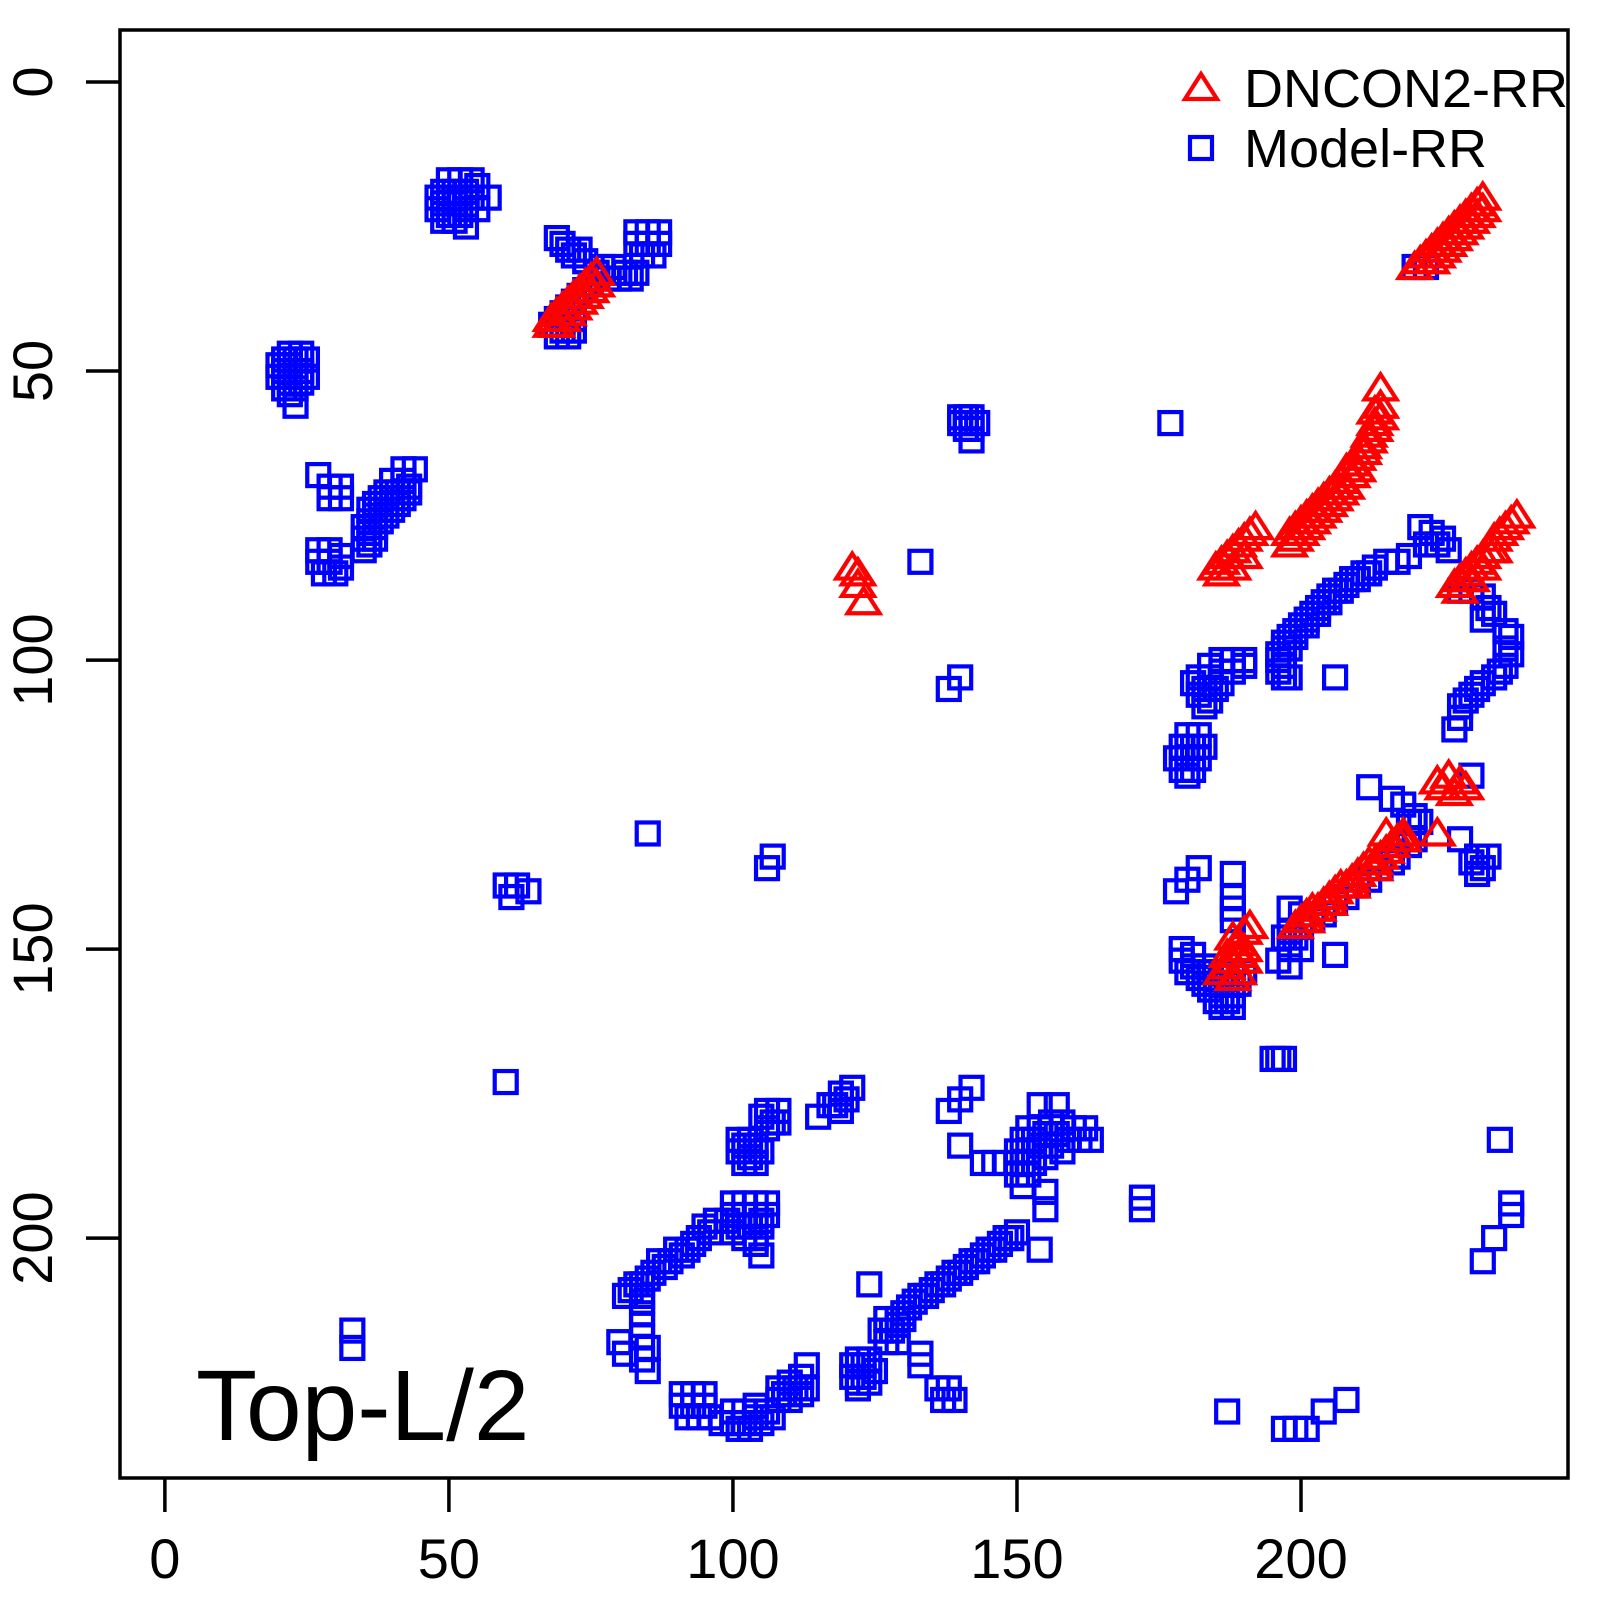 The height and width of the screenshot is (1600, 1600). What do you see at coordinates (164, 1558) in the screenshot?
I see `x-axis-tick-label: 0` at bounding box center [164, 1558].